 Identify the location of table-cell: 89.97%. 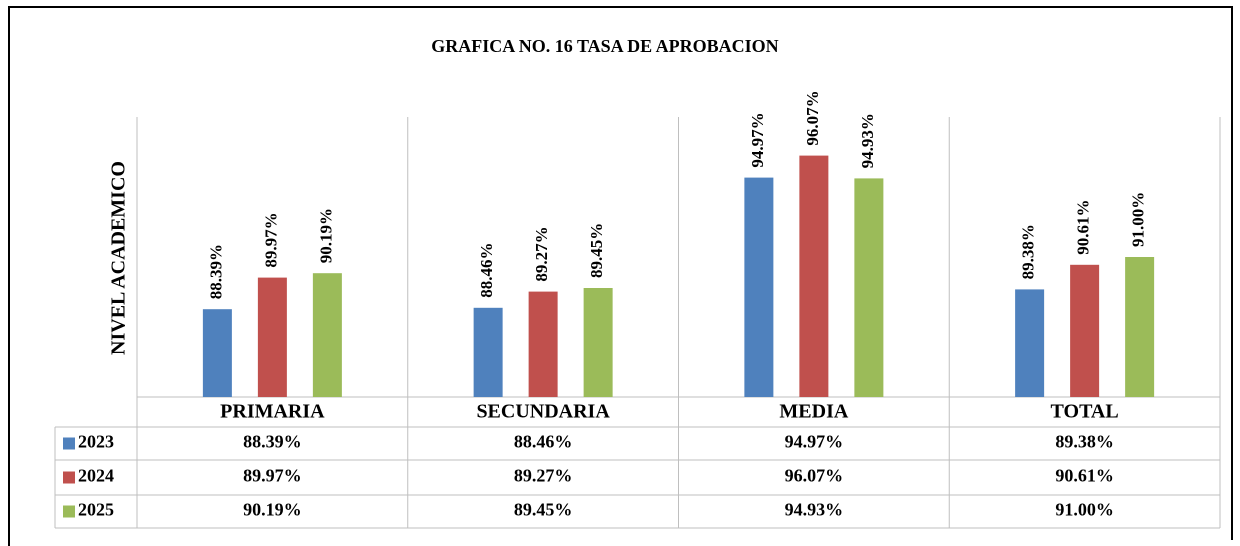
(272, 476).